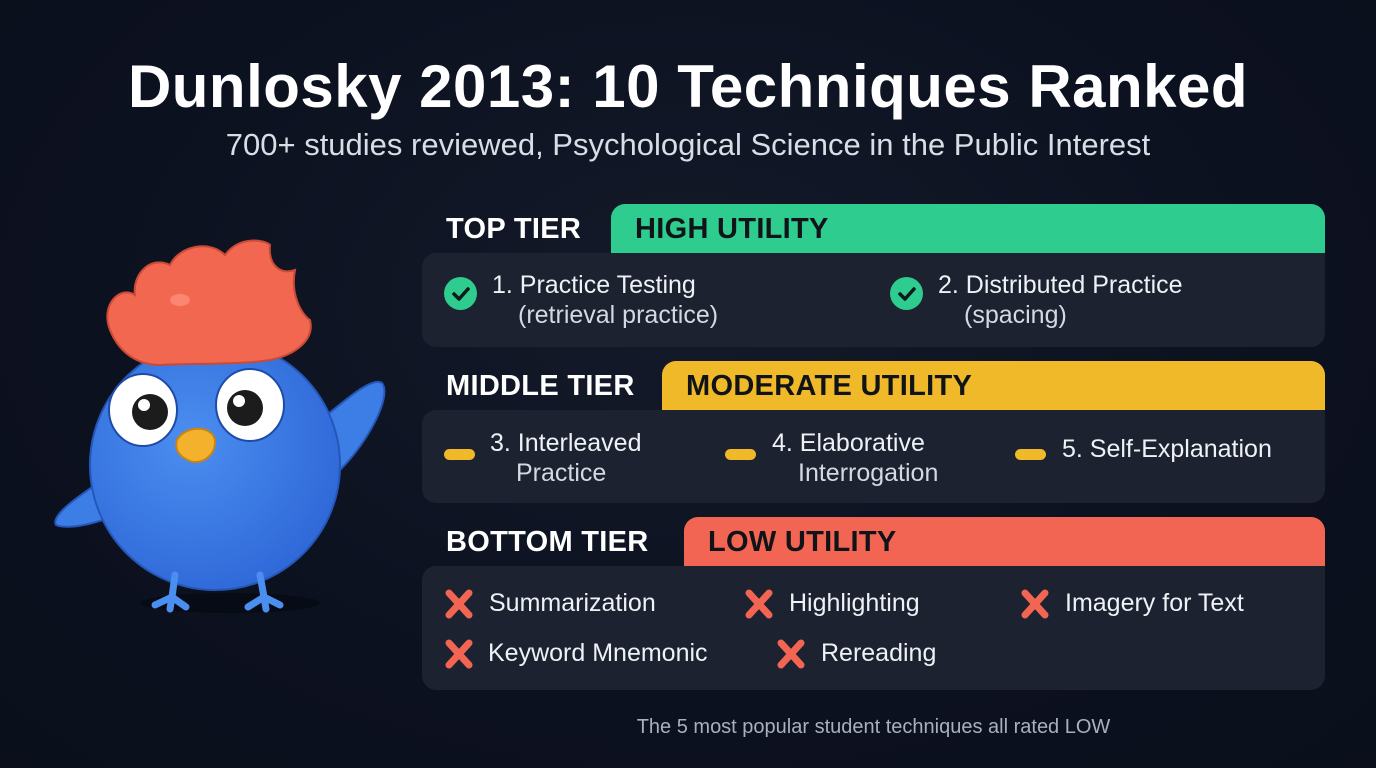  Describe the element at coordinates (993, 386) in the screenshot. I see `rating-band-moderate: MODERATE UTILITY` at that location.